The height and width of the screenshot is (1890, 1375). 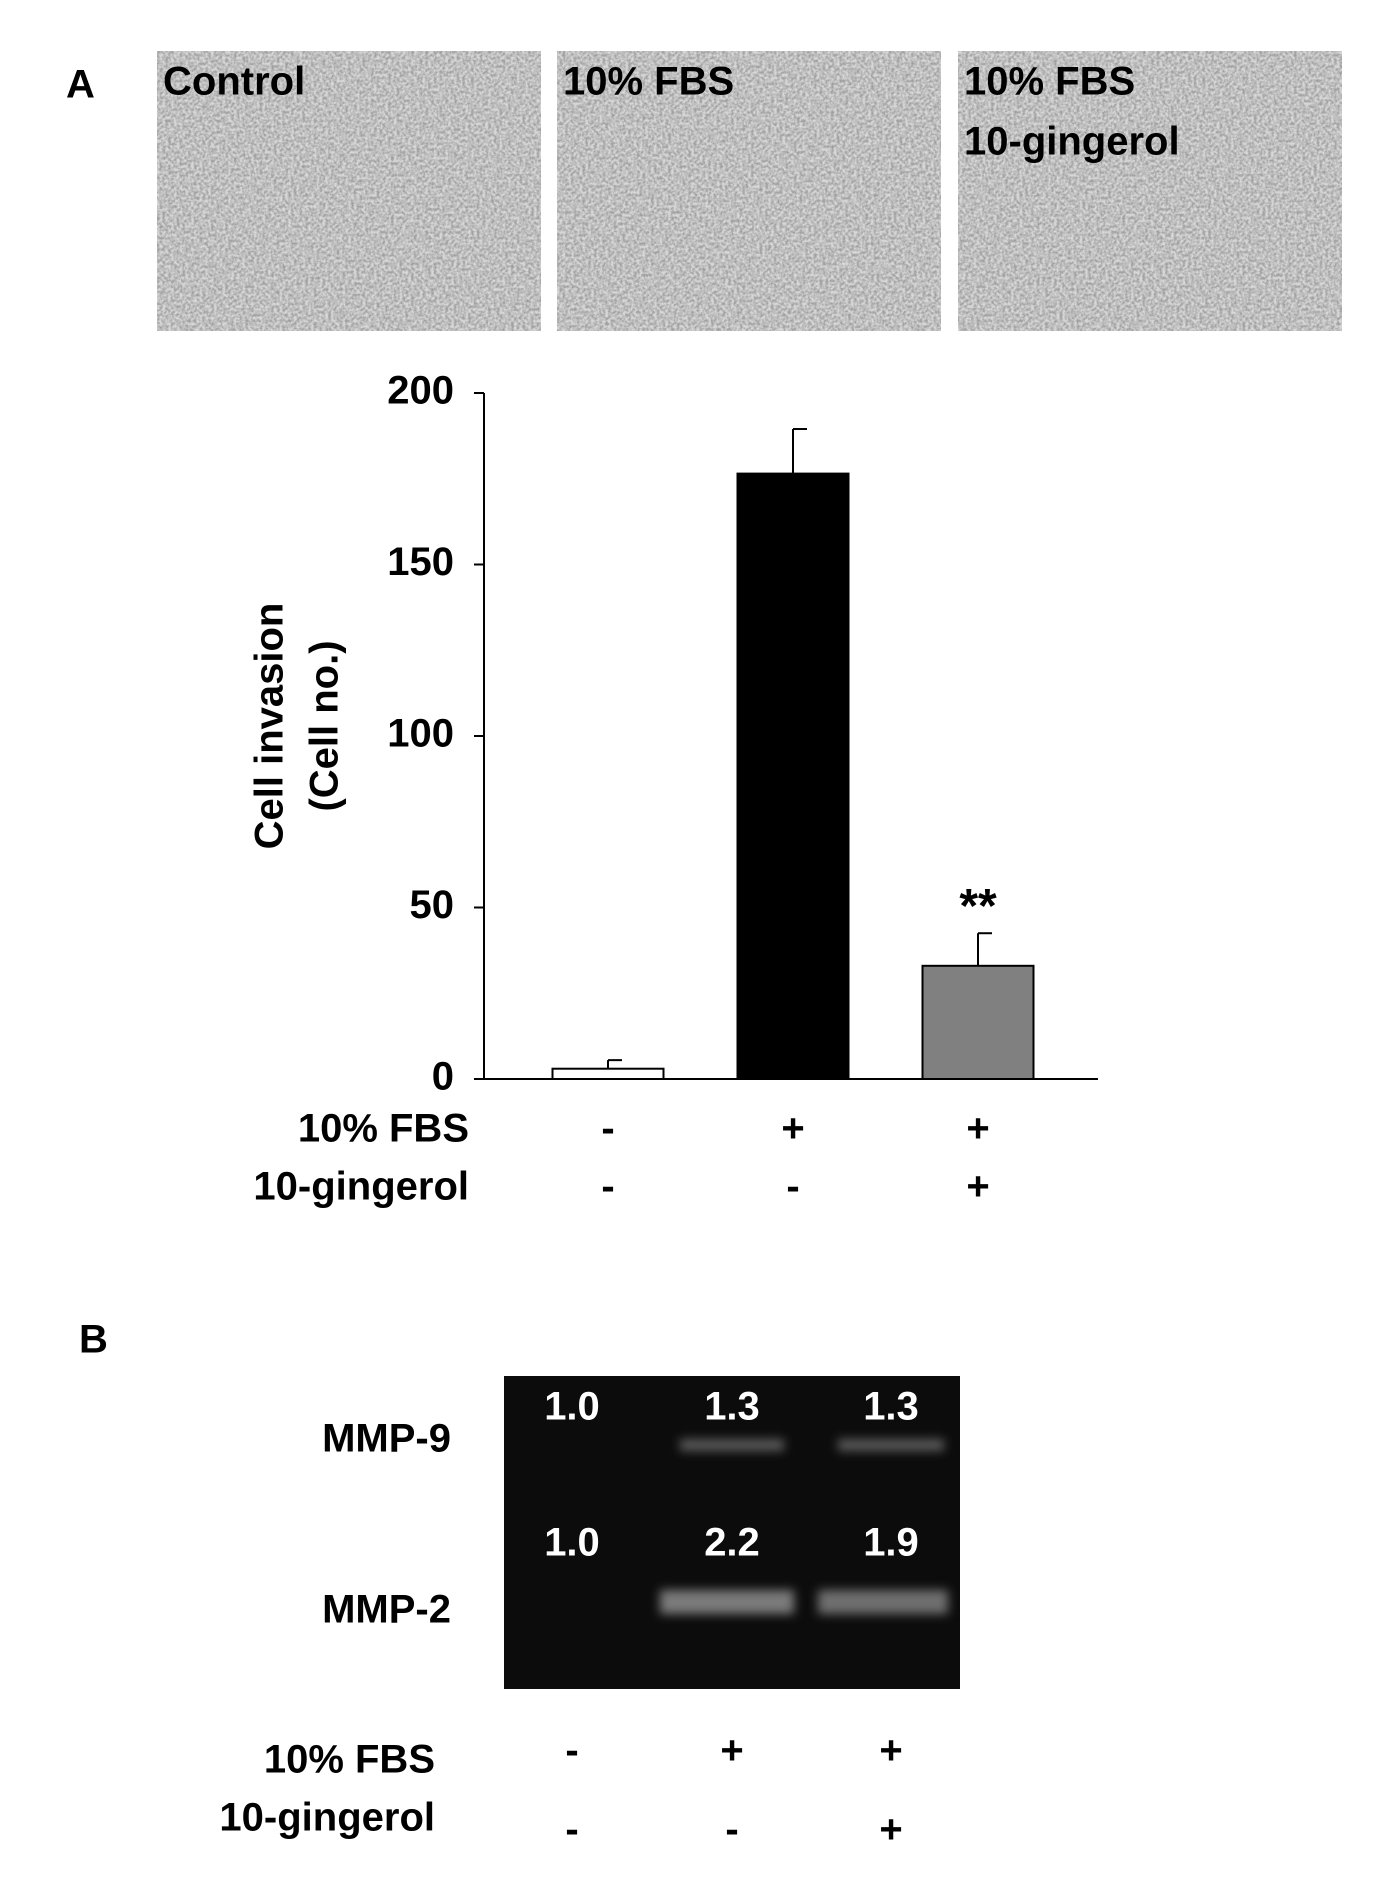 What do you see at coordinates (432, 905) in the screenshot?
I see `y-tick-label: 50` at bounding box center [432, 905].